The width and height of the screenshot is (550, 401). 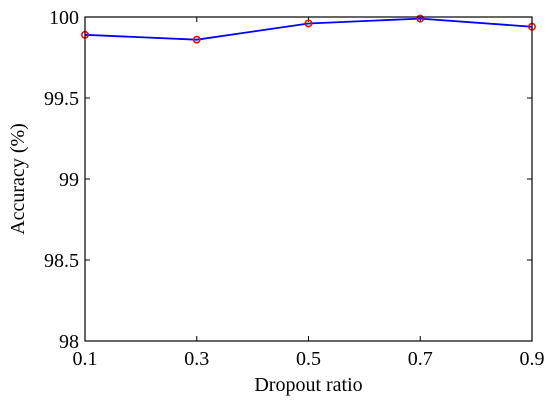 I want to click on x-tick-label: 0.3, so click(x=196, y=359).